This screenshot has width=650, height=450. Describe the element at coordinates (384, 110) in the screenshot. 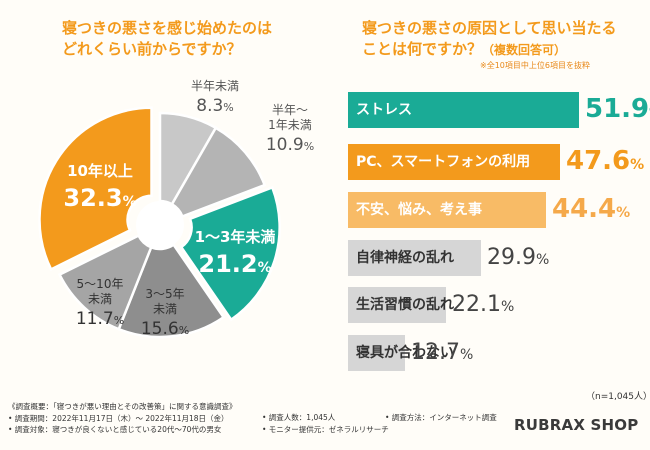

I see `bar-category-label: ストレス` at that location.